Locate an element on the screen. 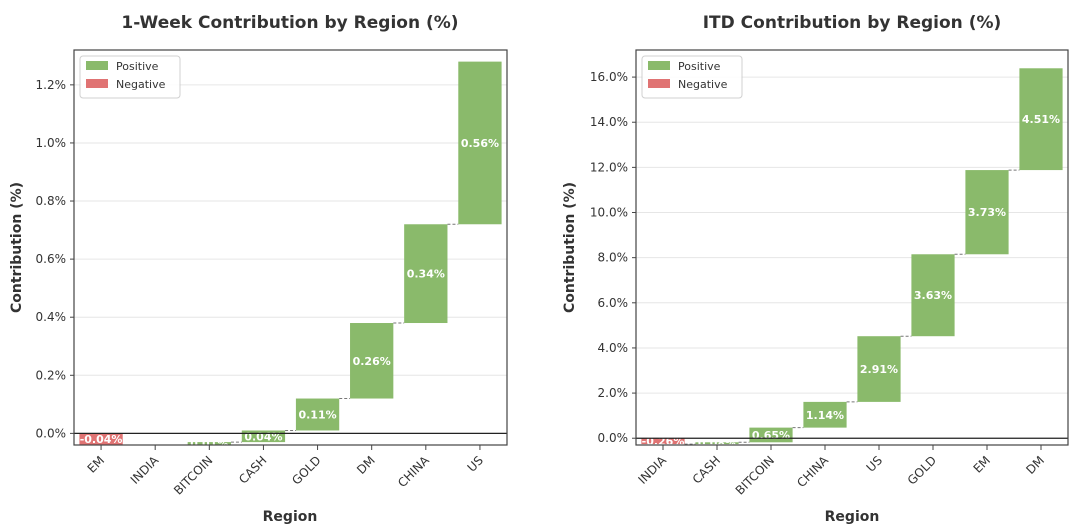  y-tick-label: 0.2% is located at coordinates (51, 375).